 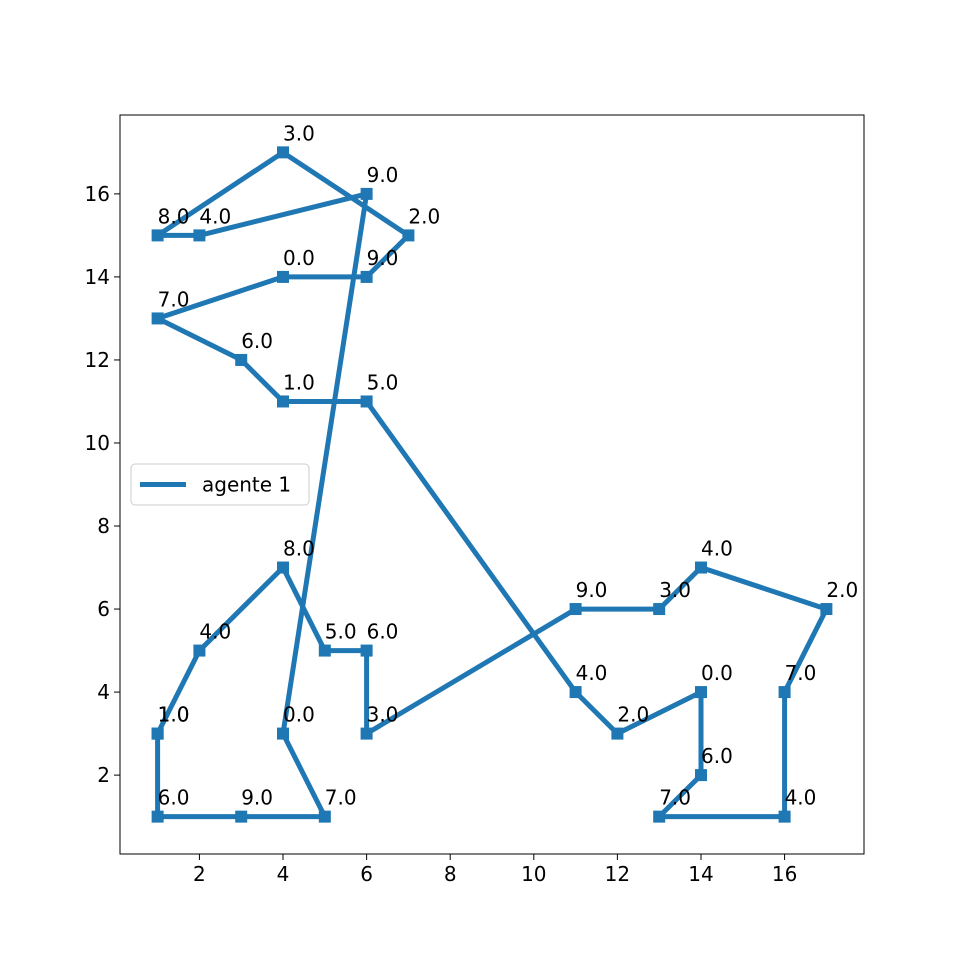 I want to click on y-tick-label: 8, so click(x=103, y=526).